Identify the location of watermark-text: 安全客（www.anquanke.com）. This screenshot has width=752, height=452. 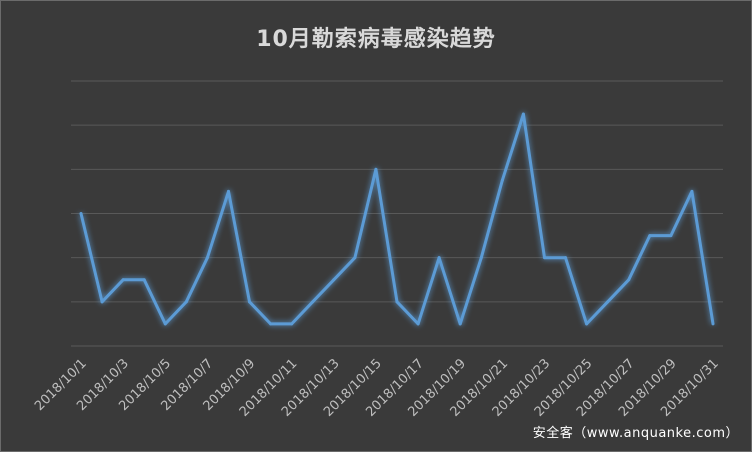
(635, 433).